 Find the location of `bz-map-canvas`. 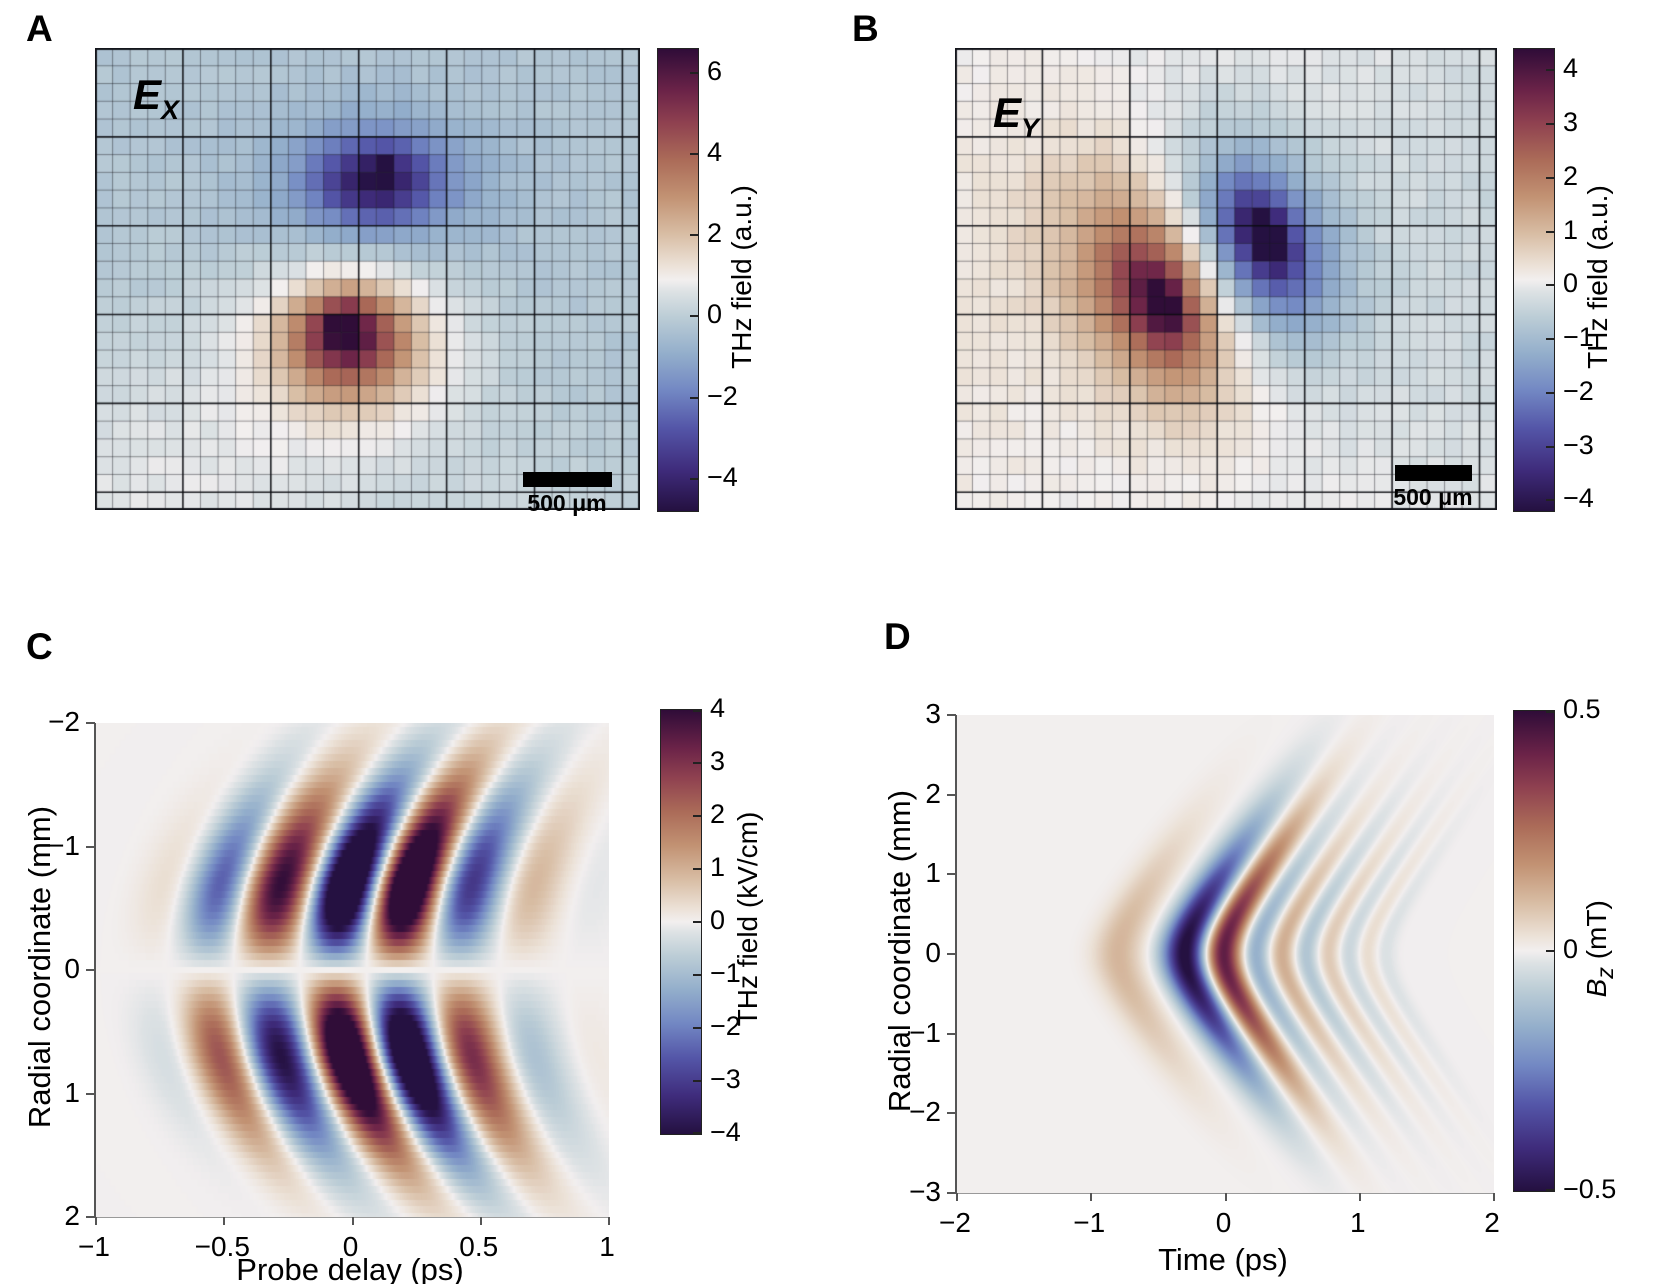

bz-map-canvas is located at coordinates (1225, 954).